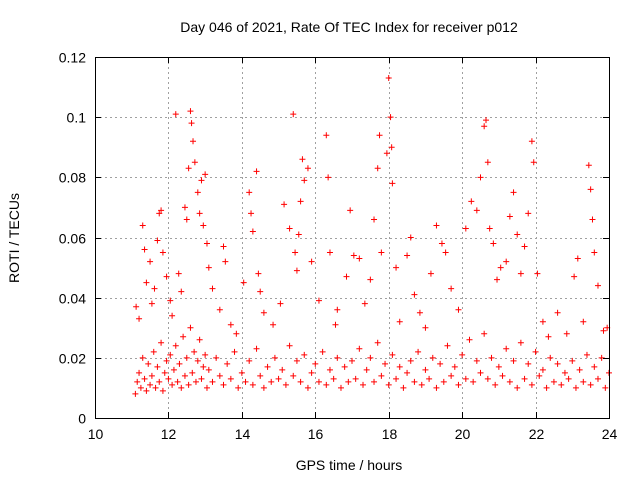 This screenshot has width=640, height=480. I want to click on x-tick-label: 14, so click(243, 434).